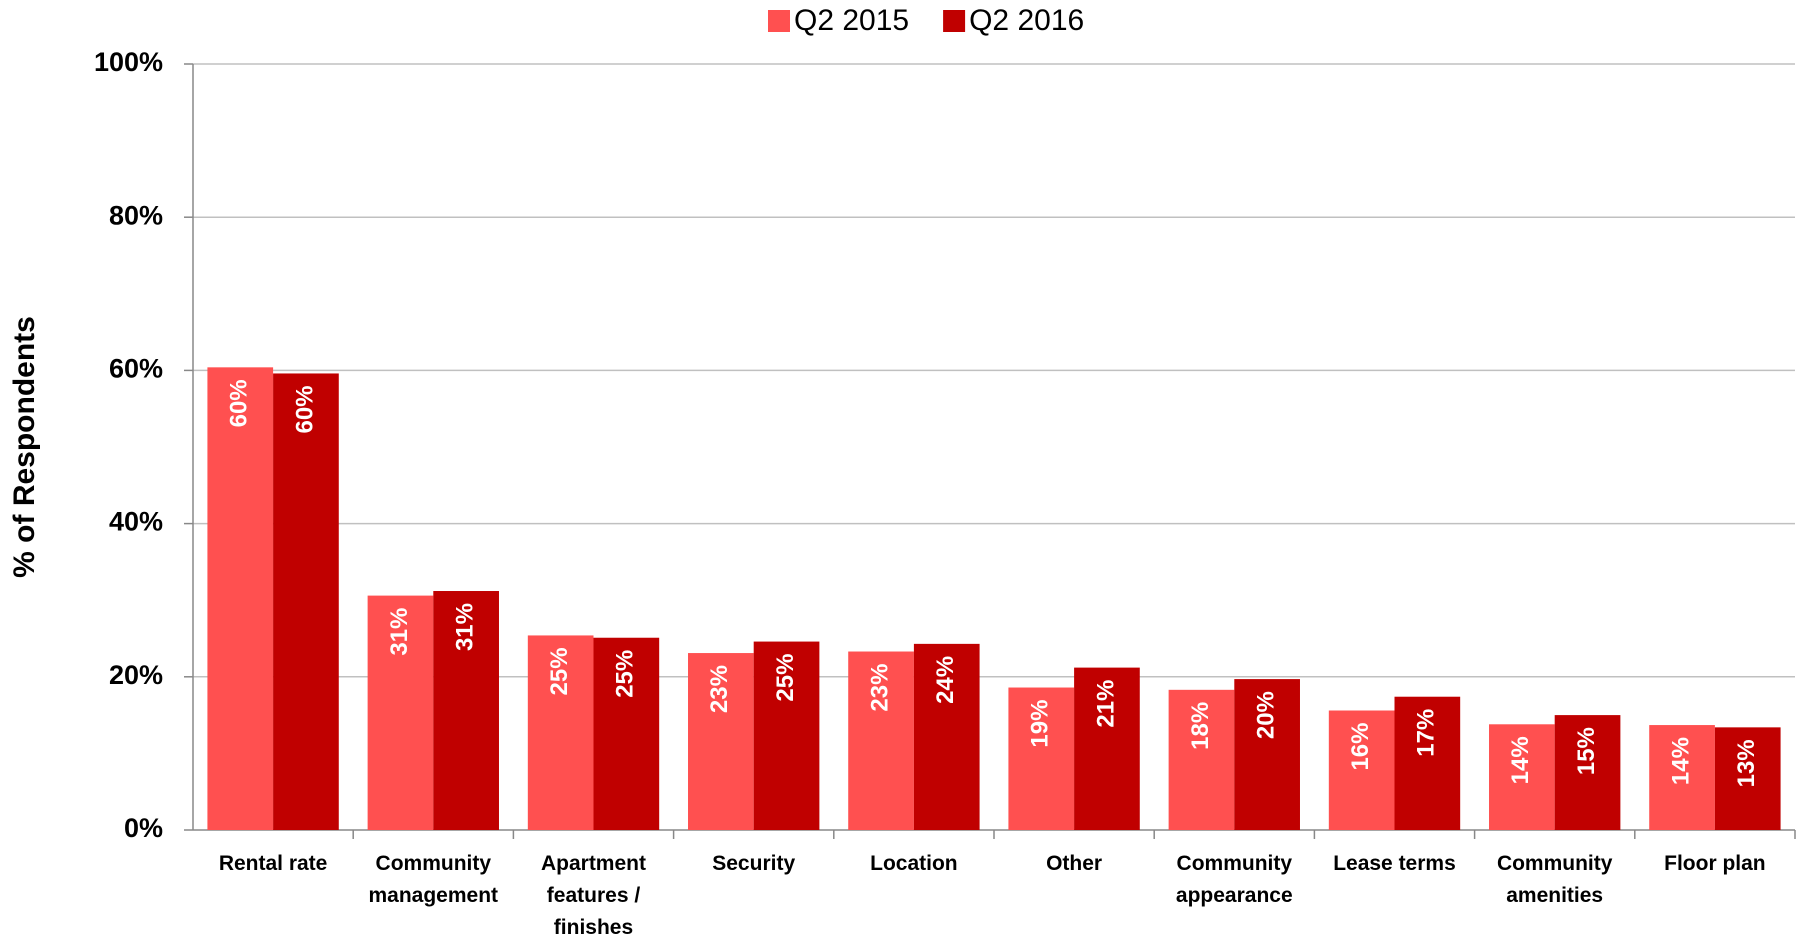 This screenshot has height=940, width=1801. Describe the element at coordinates (1200, 726) in the screenshot. I see `value-label: 18%` at that location.